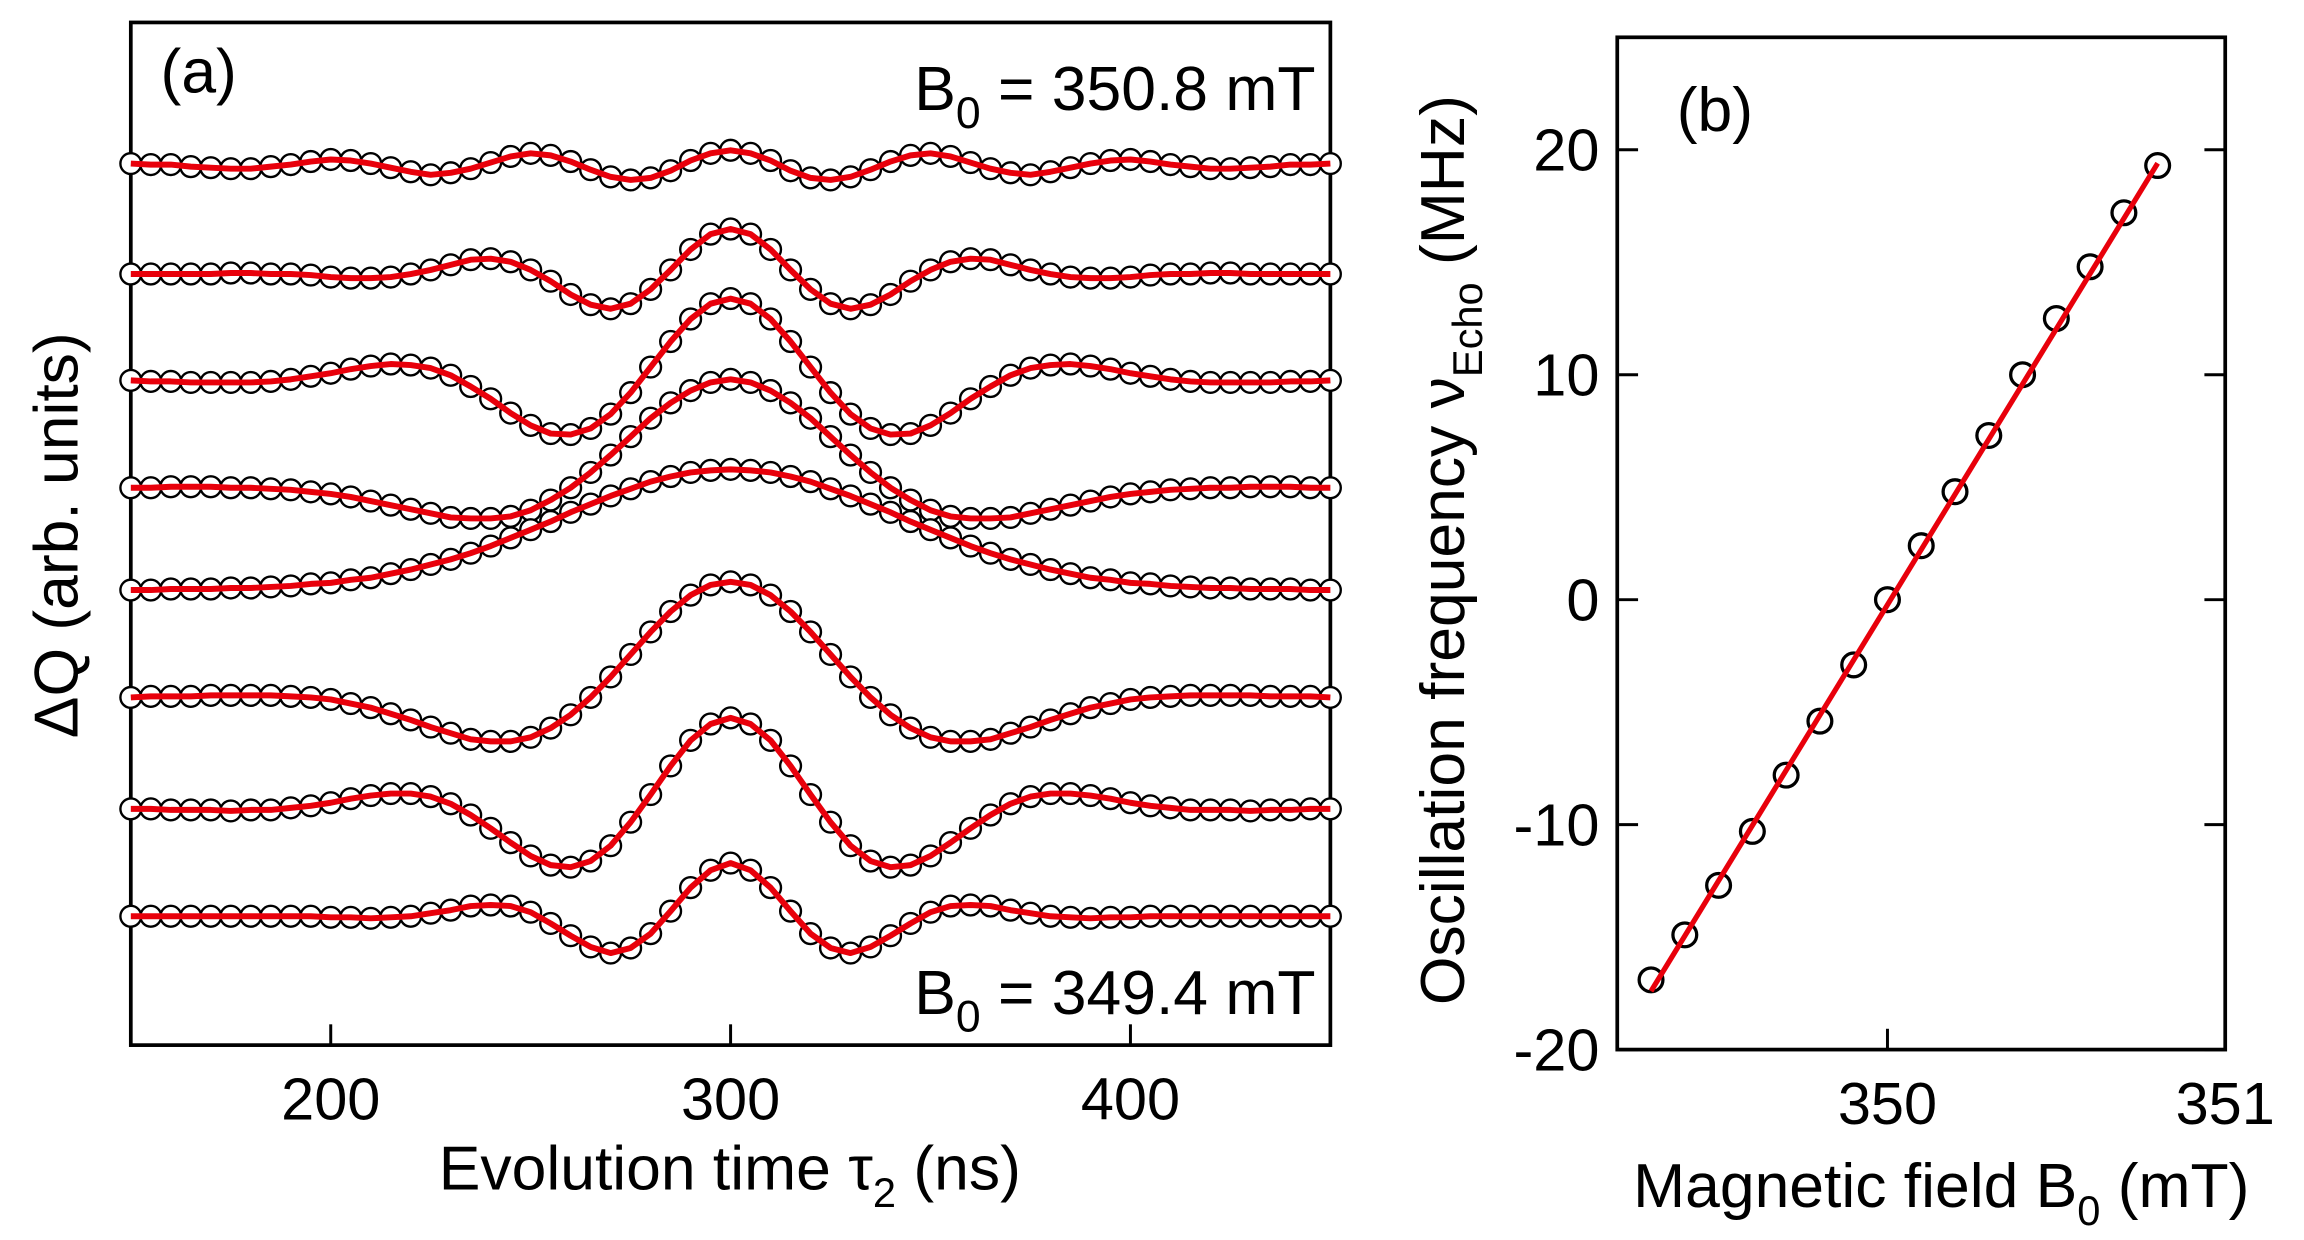 This screenshot has width=2304, height=1240. What do you see at coordinates (1148, 993) in the screenshot?
I see `annotation-text: = 349.4 mT` at bounding box center [1148, 993].